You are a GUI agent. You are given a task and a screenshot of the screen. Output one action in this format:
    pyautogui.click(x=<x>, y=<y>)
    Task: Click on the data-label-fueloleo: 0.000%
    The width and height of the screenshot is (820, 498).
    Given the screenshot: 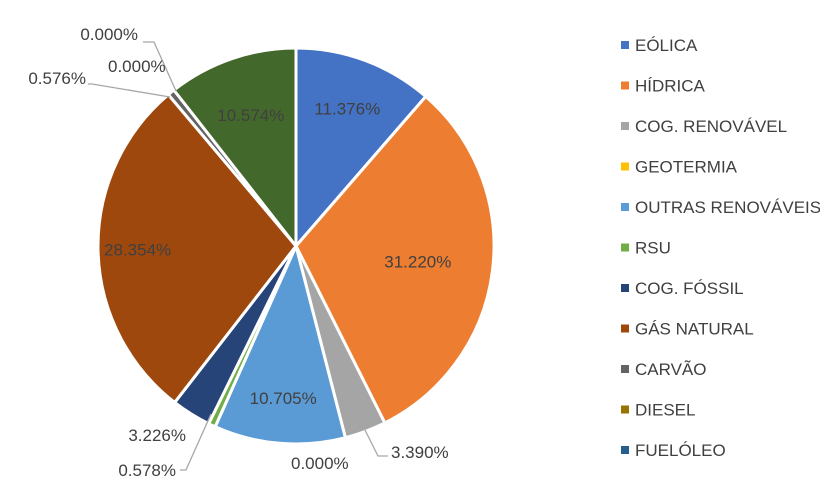 What is the action you would take?
    pyautogui.click(x=109, y=34)
    